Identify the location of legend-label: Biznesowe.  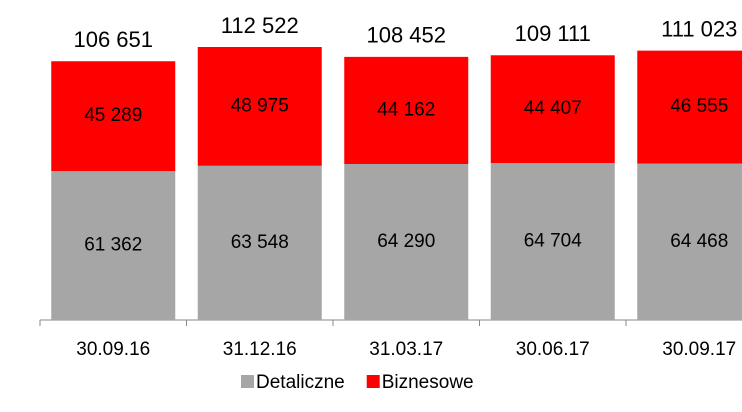
(428, 382).